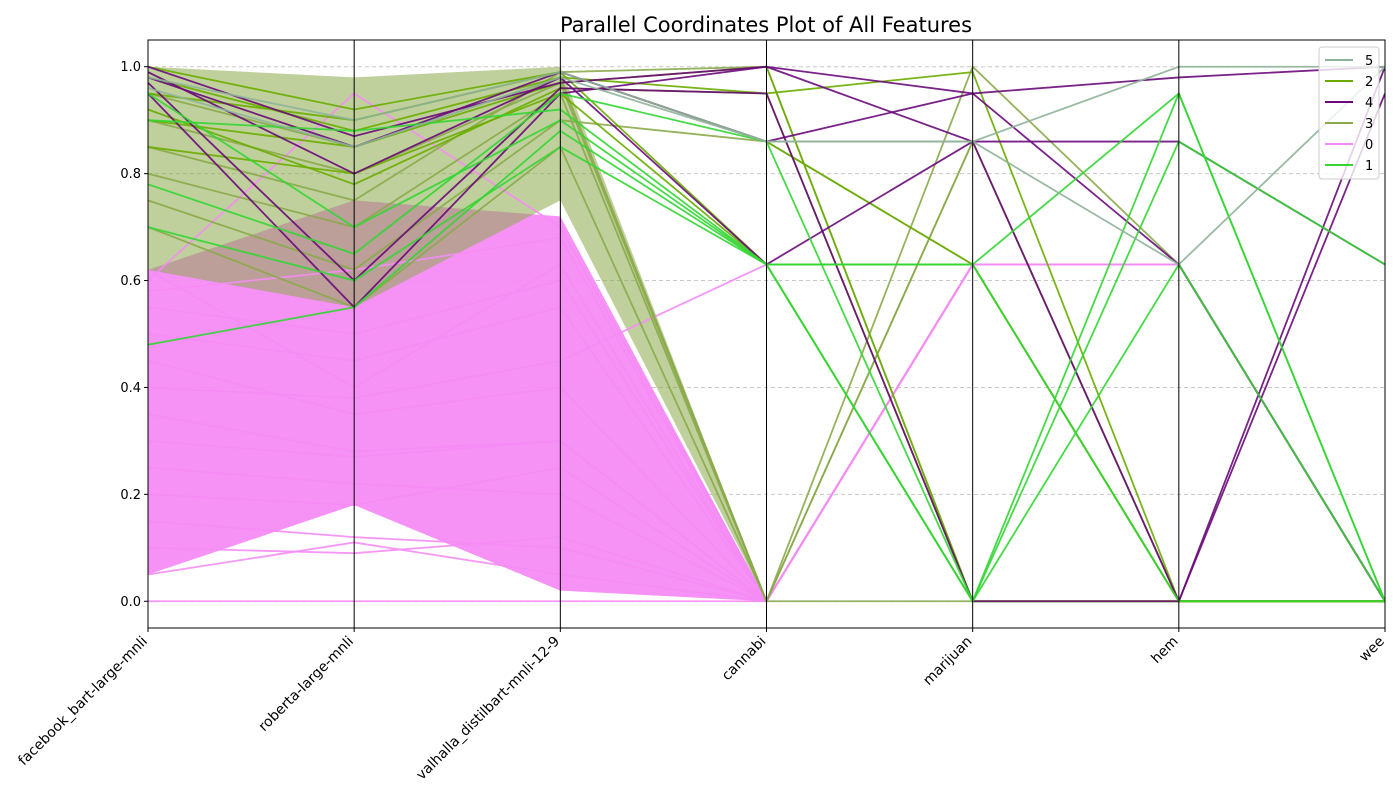 The image size is (1400, 800). I want to click on x-tick-label-0: facebook_bart-large-mnli, so click(82, 701).